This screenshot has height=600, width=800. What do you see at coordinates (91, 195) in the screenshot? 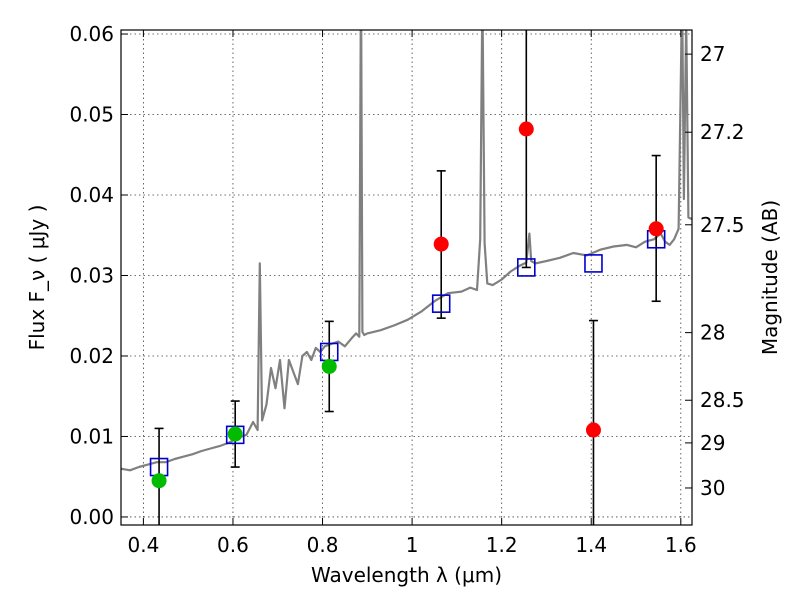
I see `y-tick-label: 0.04` at bounding box center [91, 195].